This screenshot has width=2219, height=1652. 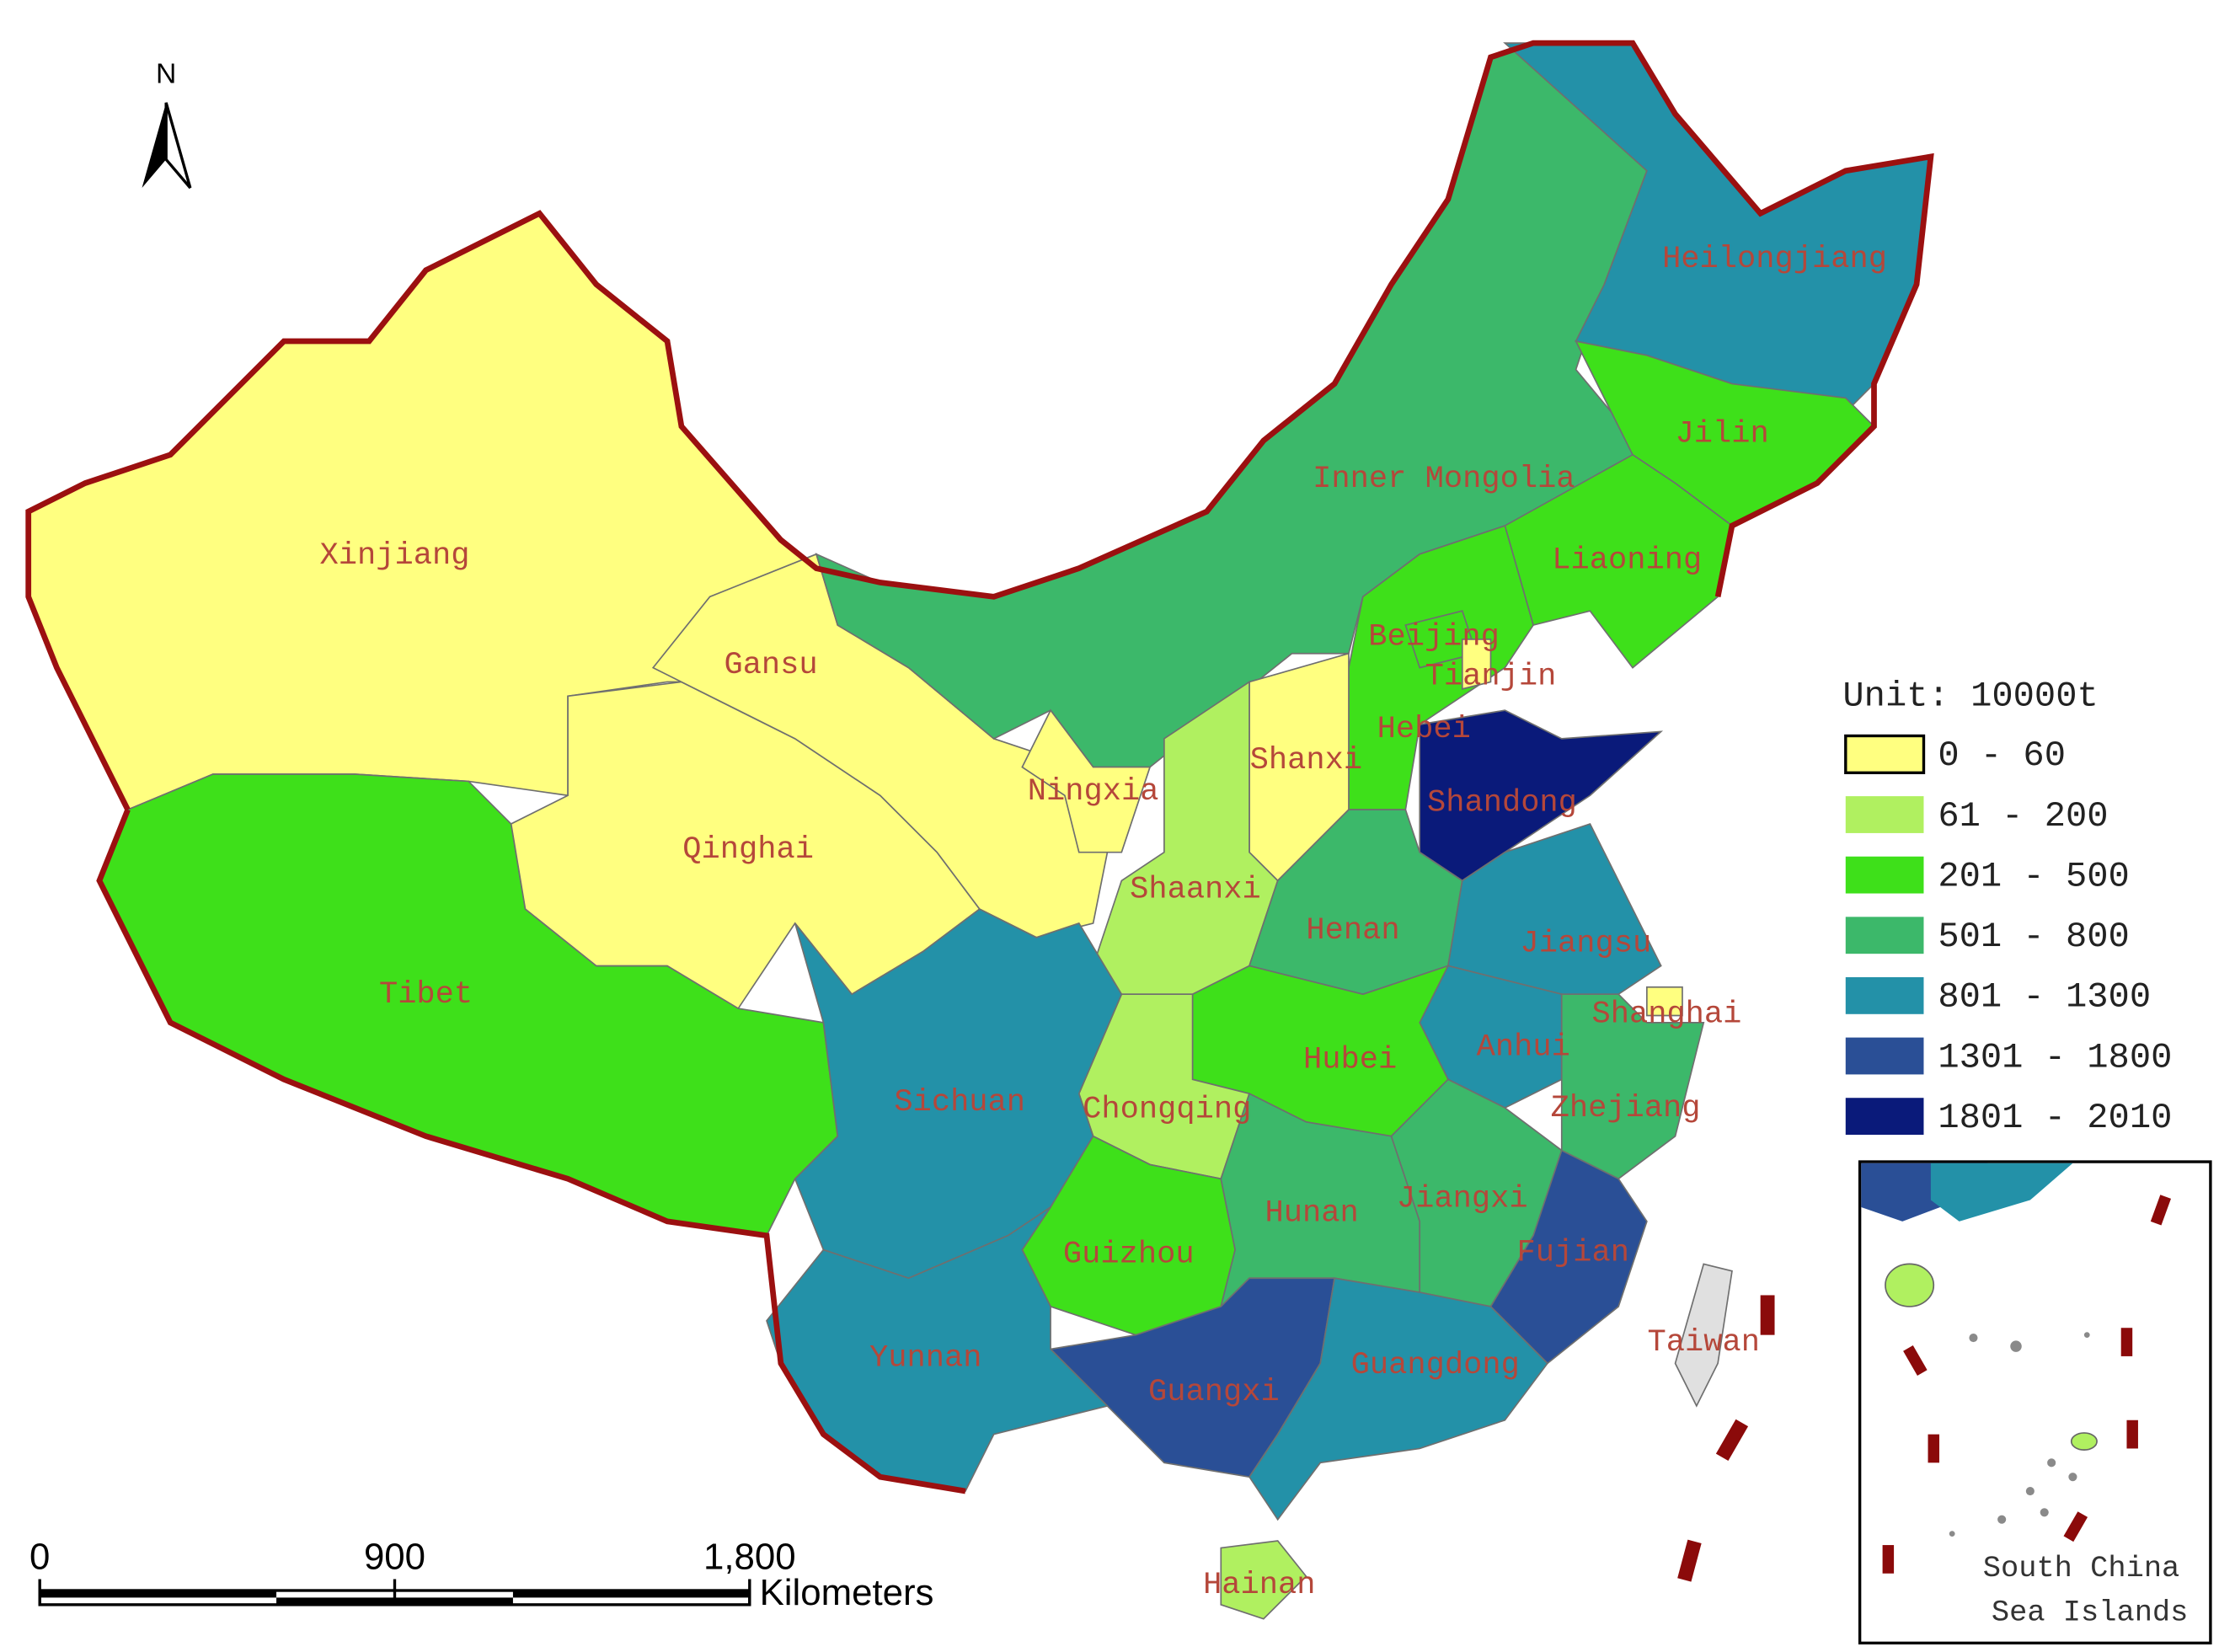 I want to click on region-label: Xinjiang, so click(x=395, y=556).